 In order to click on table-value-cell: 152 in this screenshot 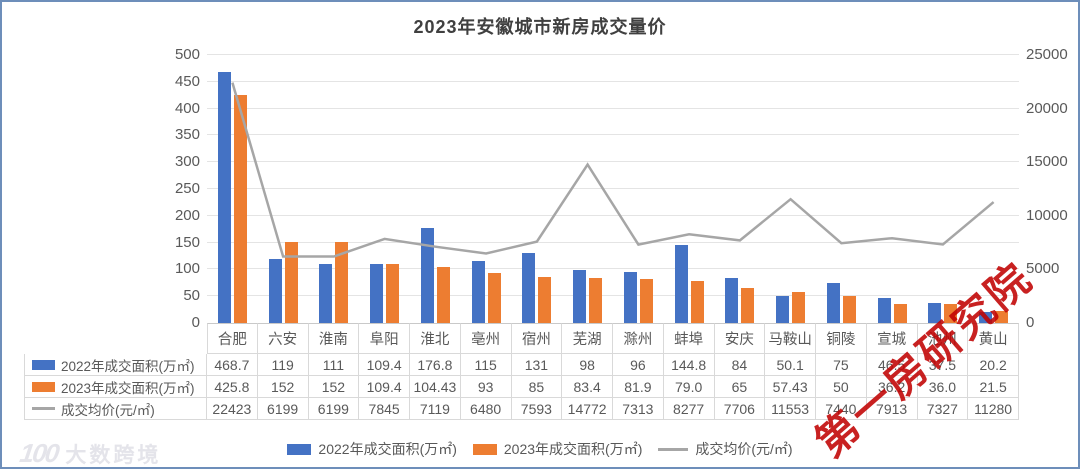, I will do `click(283, 387)`.